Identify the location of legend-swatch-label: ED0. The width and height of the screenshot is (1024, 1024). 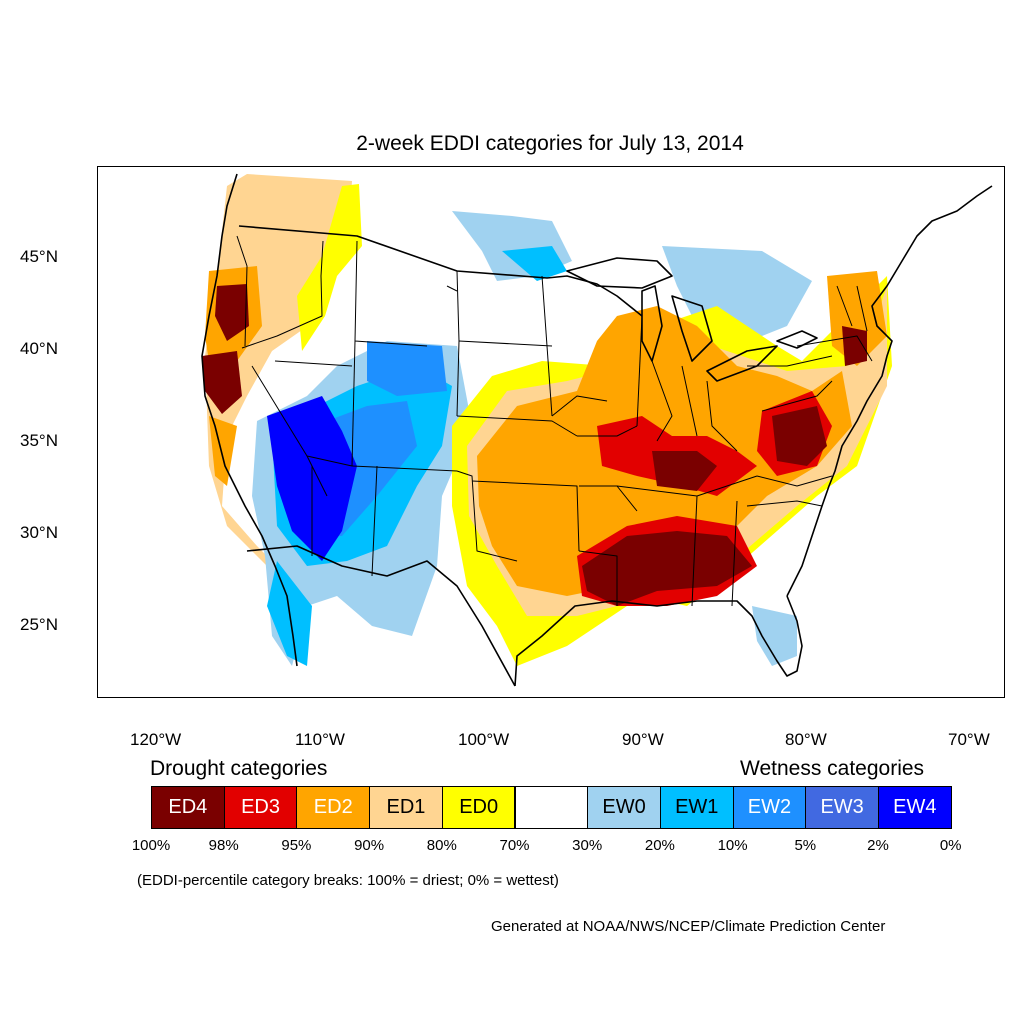
(479, 807).